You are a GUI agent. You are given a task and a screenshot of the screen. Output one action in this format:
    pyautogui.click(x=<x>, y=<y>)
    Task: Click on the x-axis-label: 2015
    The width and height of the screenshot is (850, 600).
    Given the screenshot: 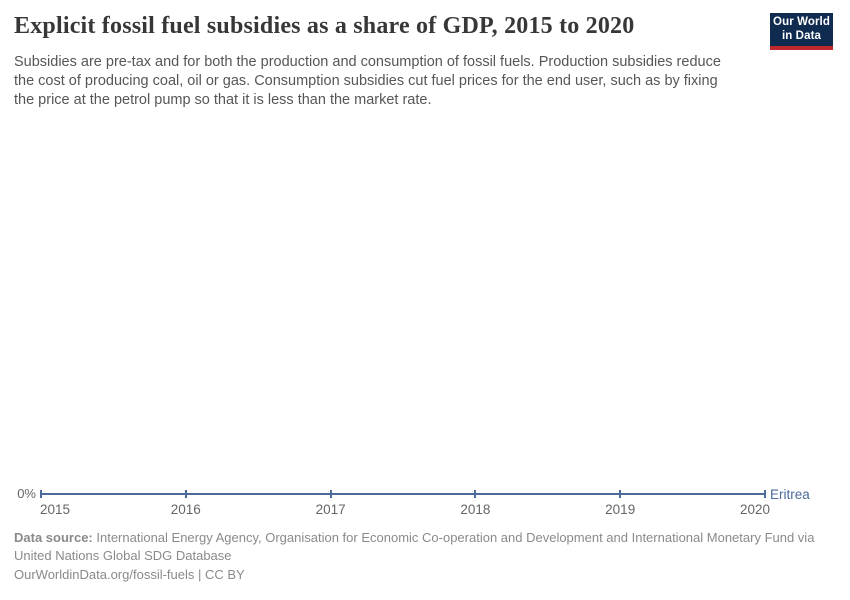 What is the action you would take?
    pyautogui.click(x=55, y=509)
    